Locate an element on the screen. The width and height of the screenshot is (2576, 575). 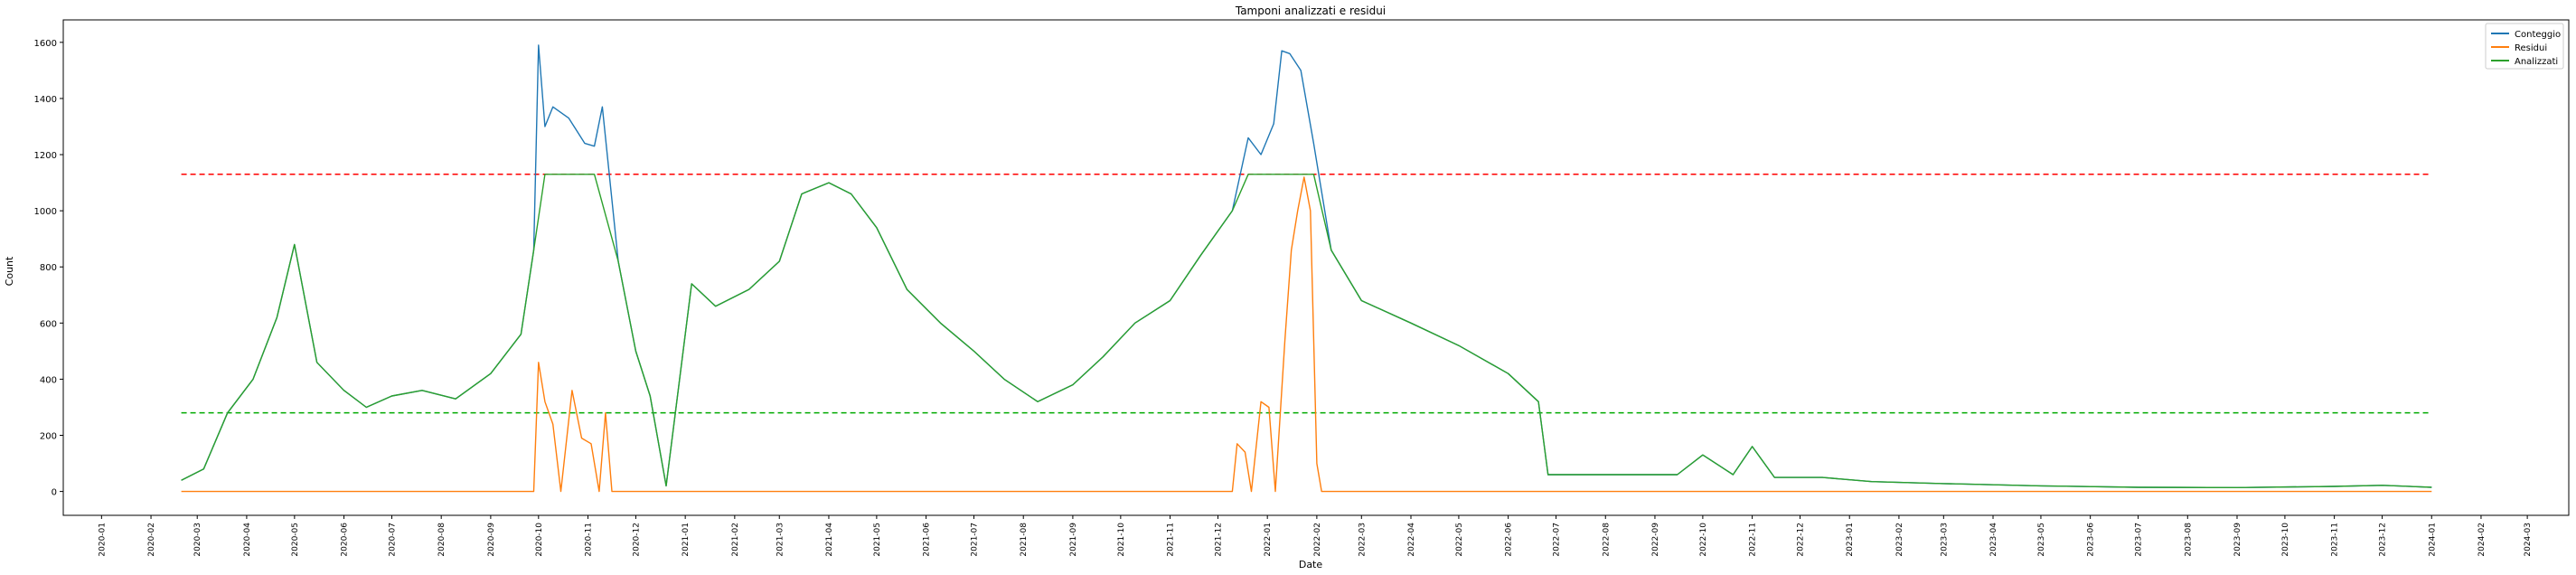
x-tick-label: 2020-02 is located at coordinates (151, 540).